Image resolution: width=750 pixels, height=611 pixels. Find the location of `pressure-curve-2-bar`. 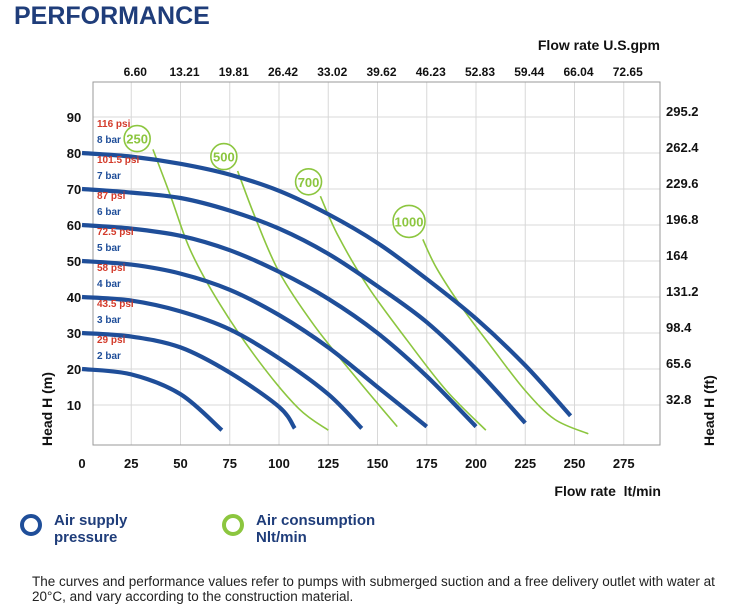

pressure-curve-2-bar is located at coordinates (152, 399).